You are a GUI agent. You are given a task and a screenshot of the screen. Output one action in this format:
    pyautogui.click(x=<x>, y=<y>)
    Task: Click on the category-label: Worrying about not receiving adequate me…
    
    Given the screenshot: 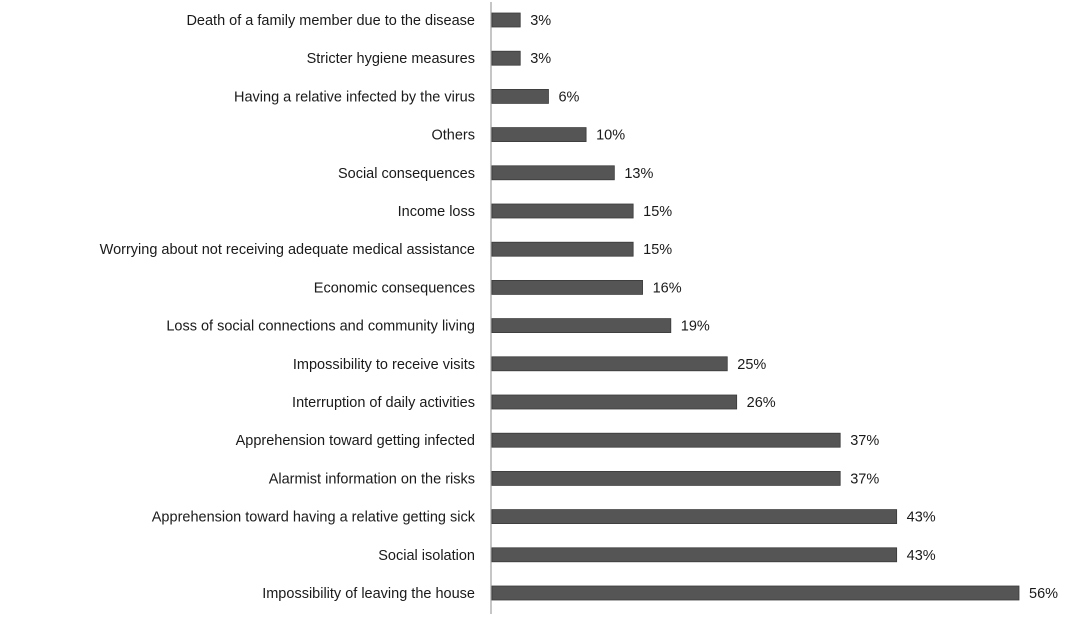 What is the action you would take?
    pyautogui.click(x=287, y=250)
    